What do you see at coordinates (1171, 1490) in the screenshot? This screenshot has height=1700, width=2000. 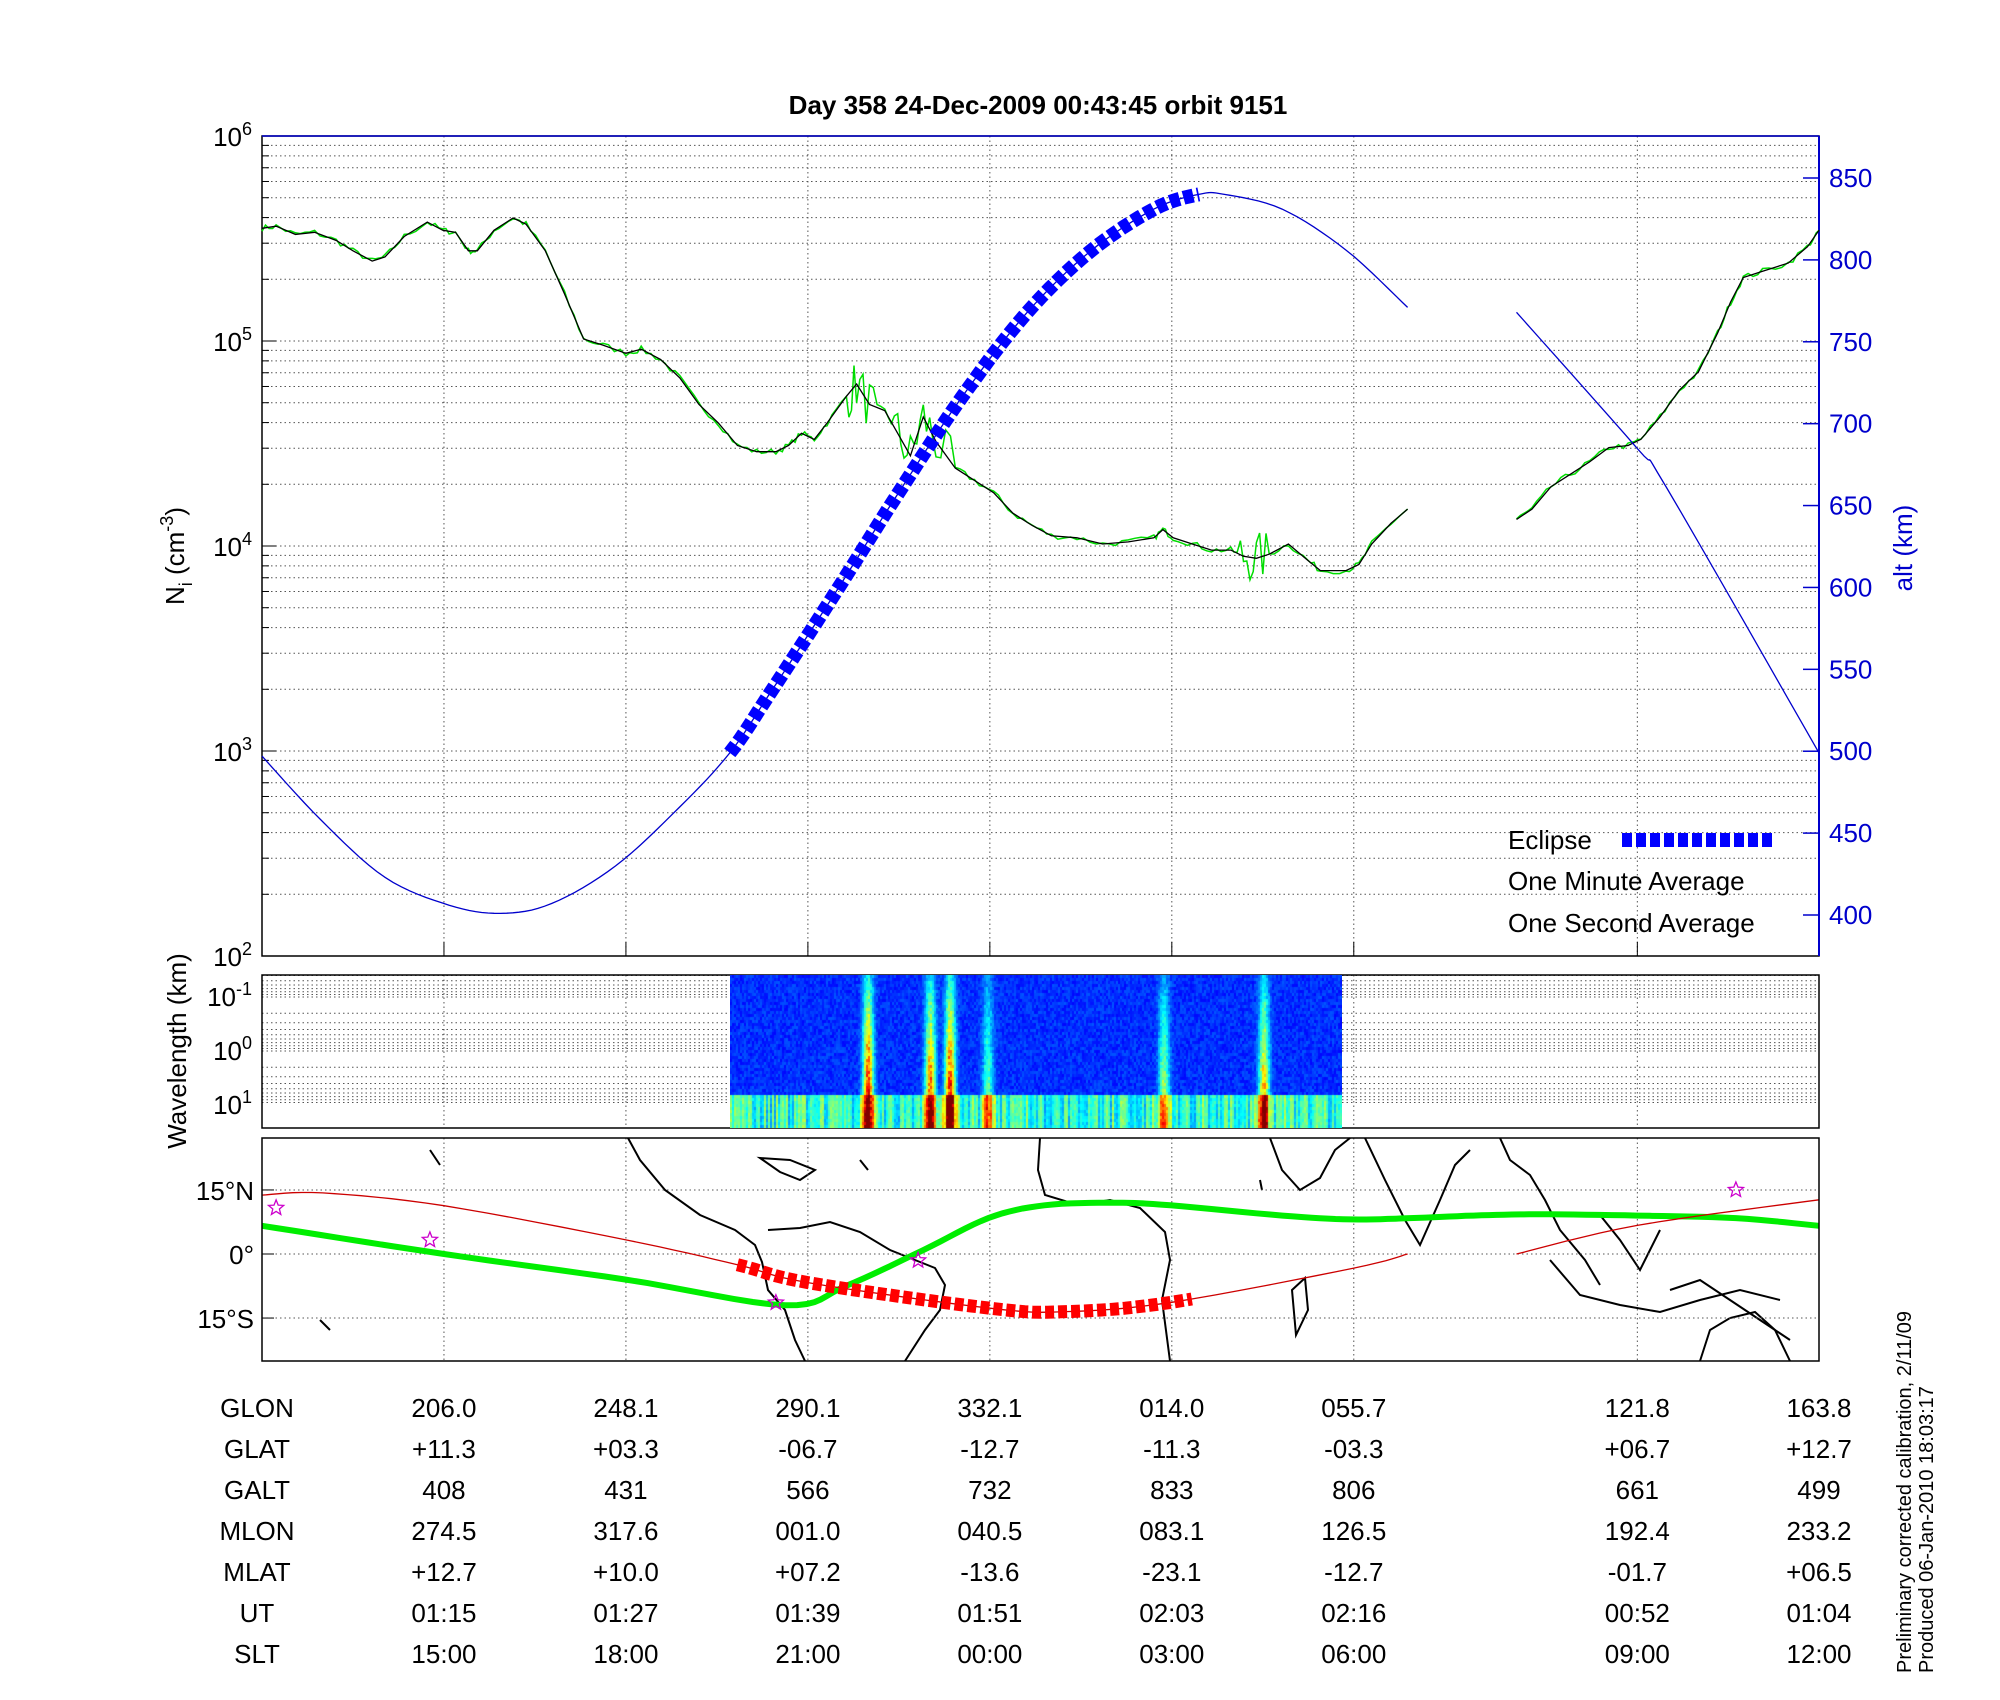 I see `table-cell: 833` at bounding box center [1171, 1490].